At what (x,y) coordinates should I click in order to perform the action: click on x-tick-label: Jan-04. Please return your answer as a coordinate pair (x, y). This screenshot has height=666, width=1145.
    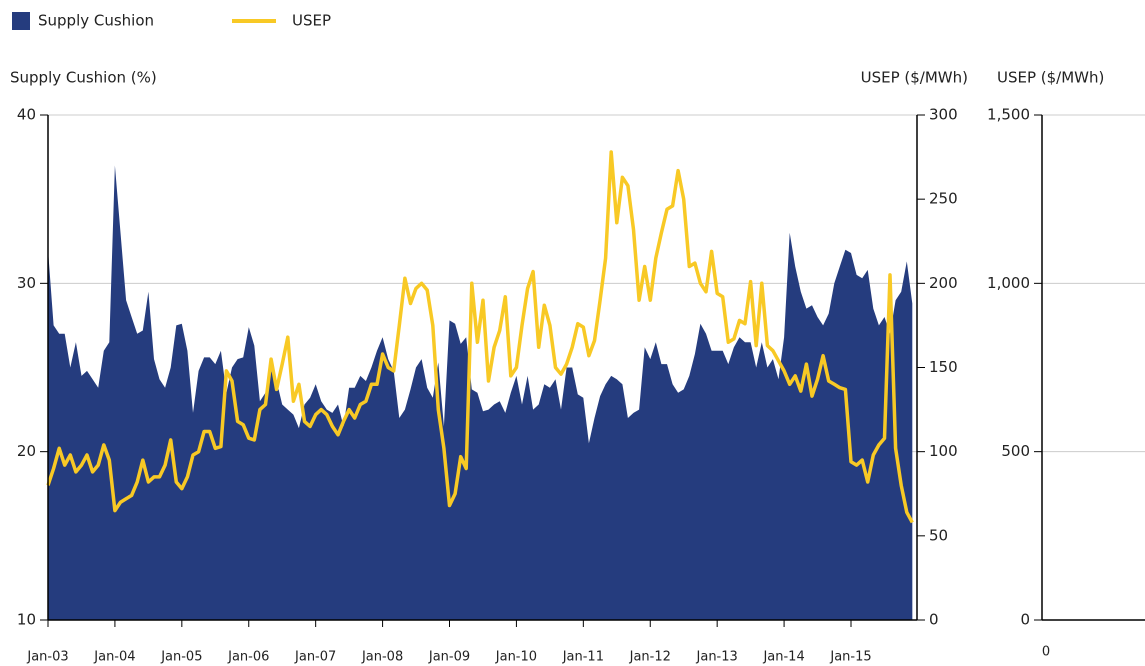
    Looking at the image, I should click on (114, 657).